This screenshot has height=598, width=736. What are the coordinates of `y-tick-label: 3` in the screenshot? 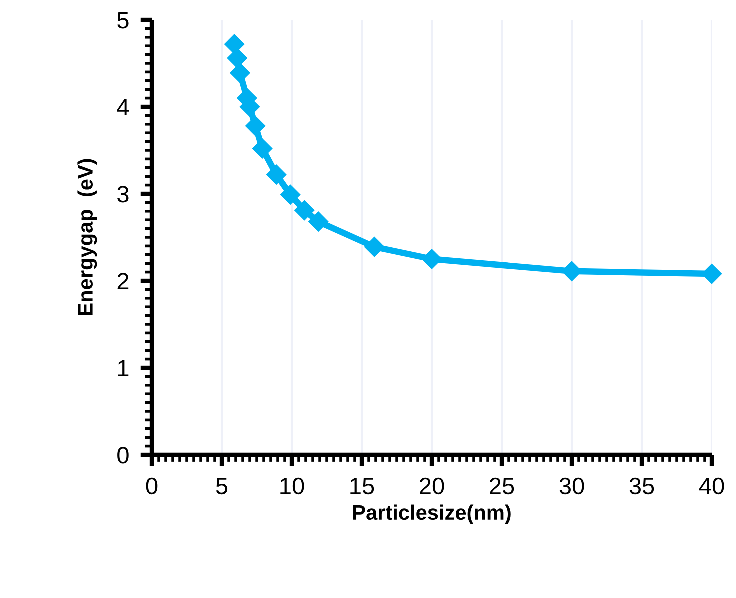 It's located at (123, 194).